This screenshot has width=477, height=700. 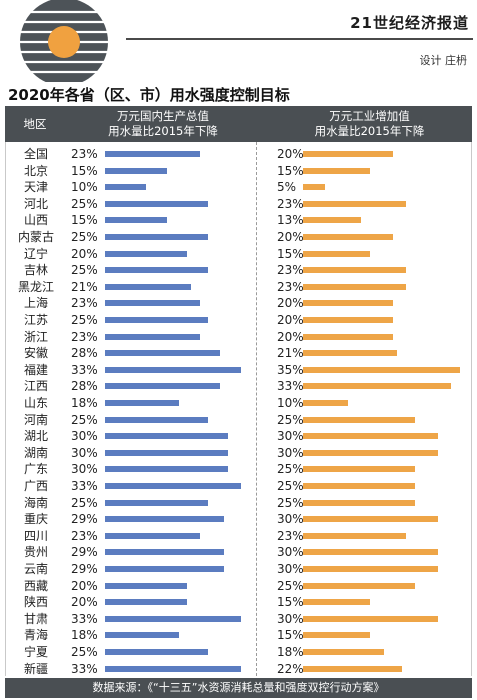 I want to click on region-label: 青海, so click(x=35, y=635).